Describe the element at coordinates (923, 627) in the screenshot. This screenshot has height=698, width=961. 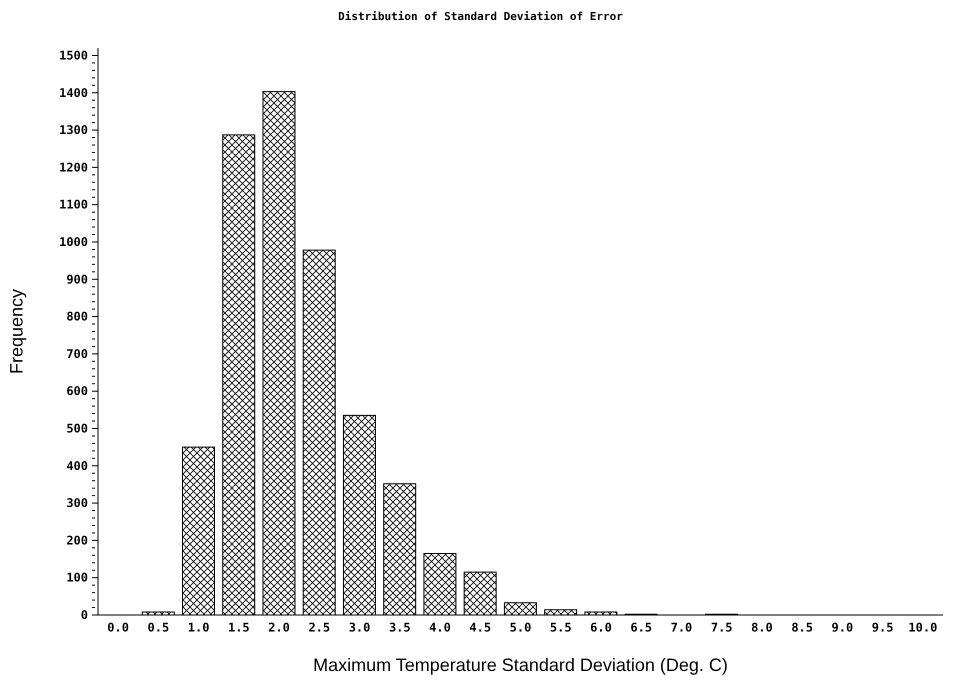
I see `x-tick-label: 10.0` at that location.